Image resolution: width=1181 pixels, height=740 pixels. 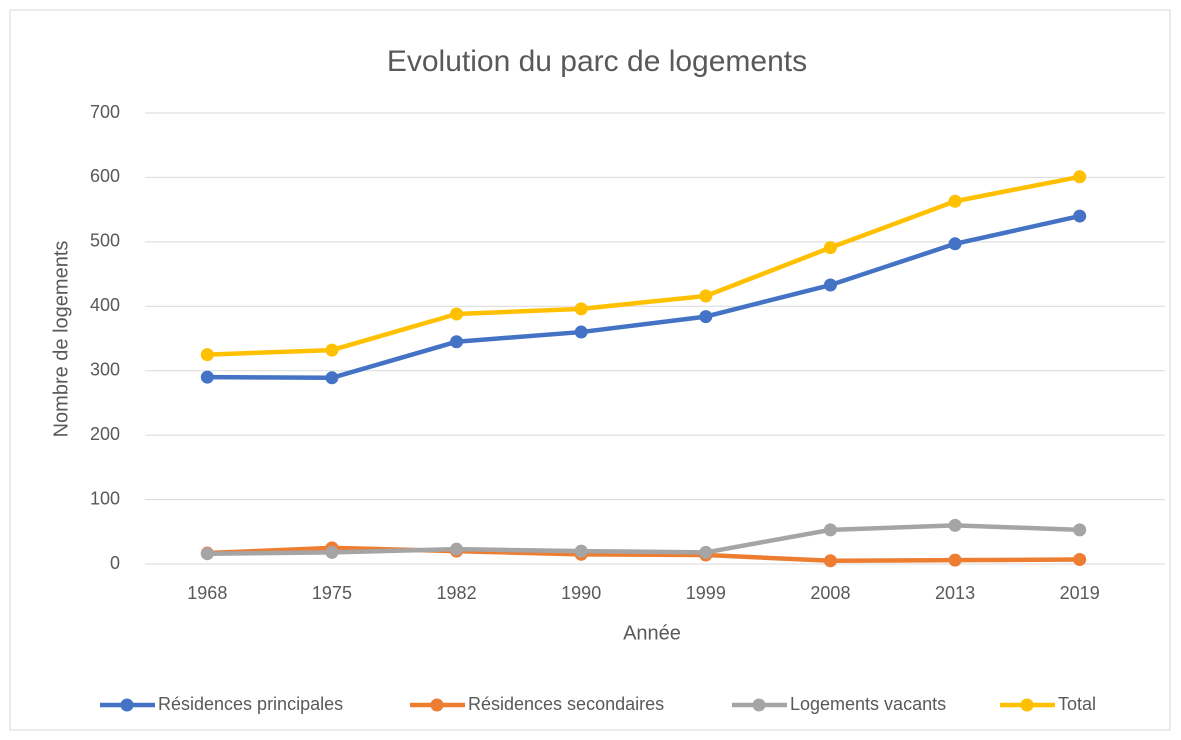 What do you see at coordinates (955, 593) in the screenshot?
I see `x-tick-label: 2013` at bounding box center [955, 593].